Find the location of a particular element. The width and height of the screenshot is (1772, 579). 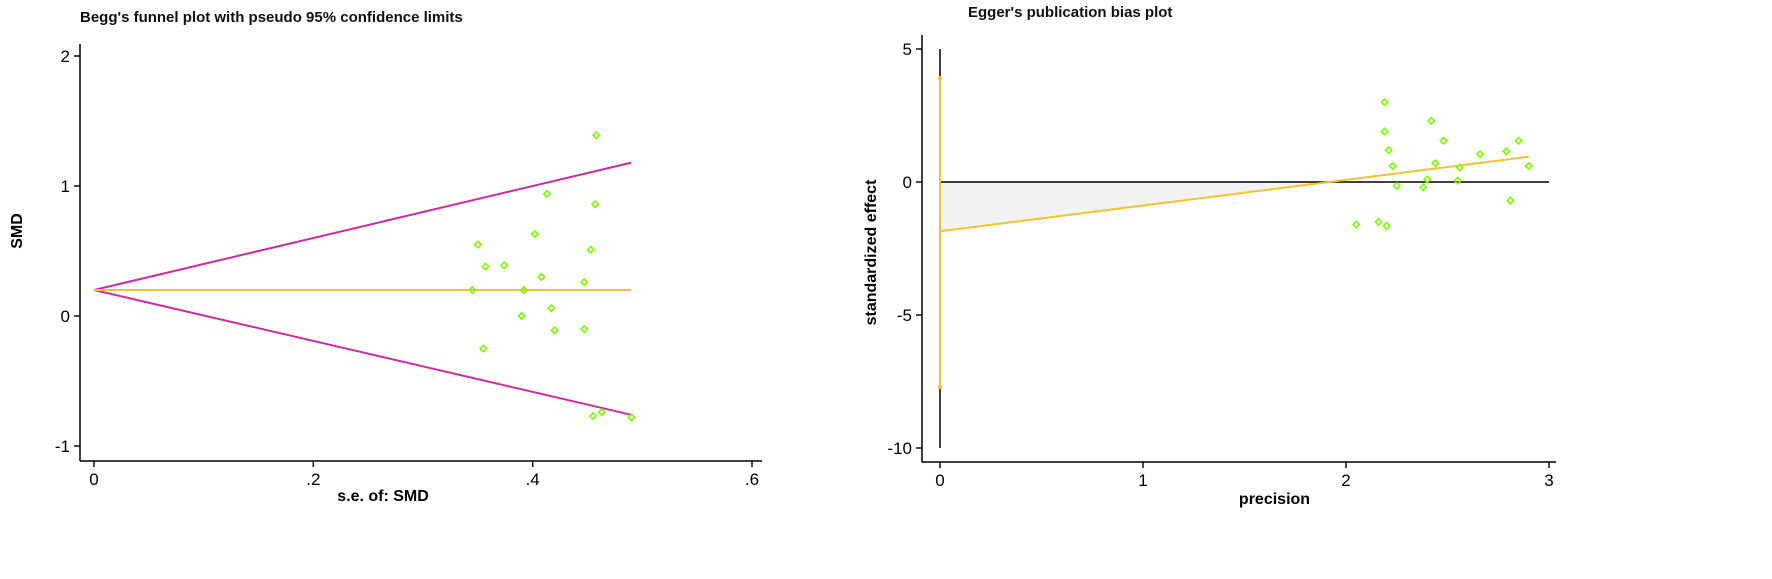

upper-pseudo-ci-line is located at coordinates (362, 226).